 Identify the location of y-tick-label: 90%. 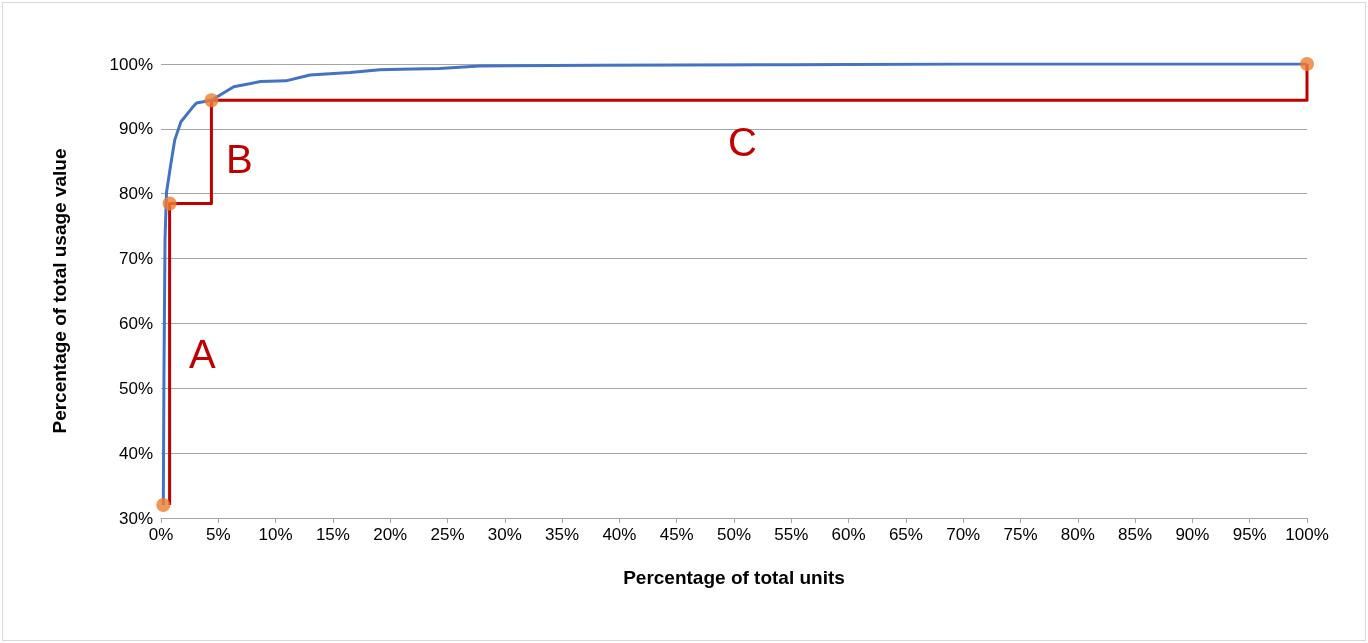
(135, 129).